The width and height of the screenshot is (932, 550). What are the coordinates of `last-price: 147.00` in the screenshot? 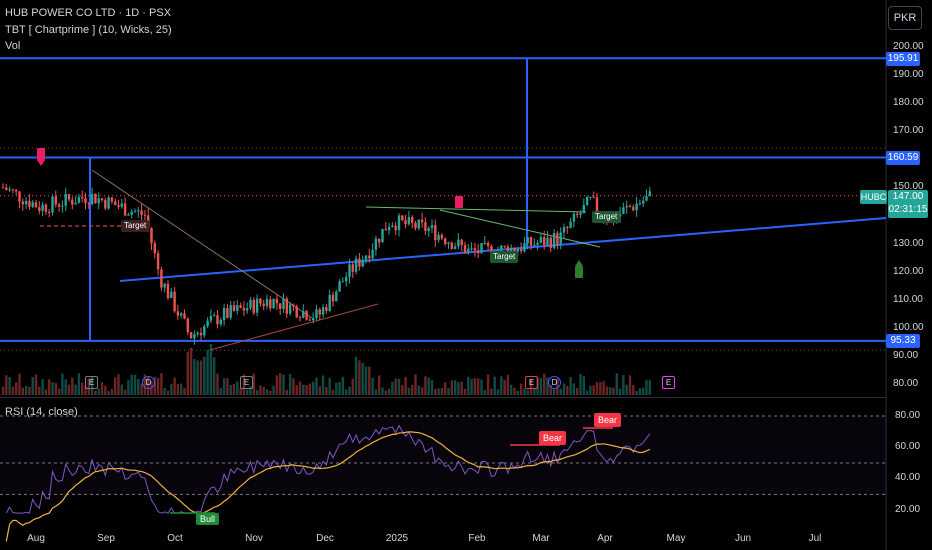 It's located at (908, 196).